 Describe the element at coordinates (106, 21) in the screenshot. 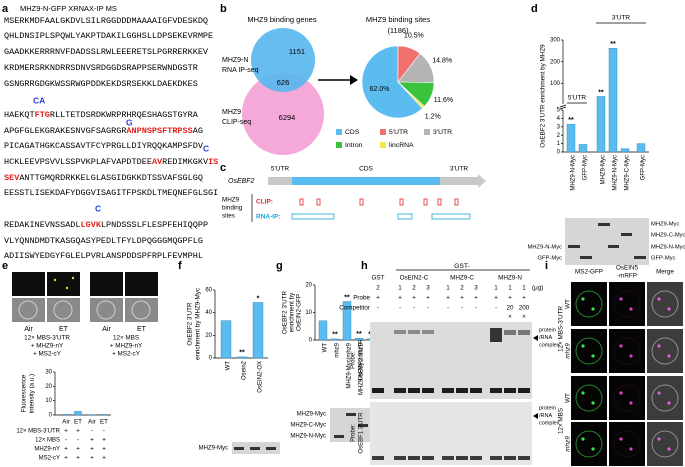

I see `sequence-segment: MSERKMDFAALGKDVLSILRGGDDDMAAAAIGFVDESKDQ` at that location.